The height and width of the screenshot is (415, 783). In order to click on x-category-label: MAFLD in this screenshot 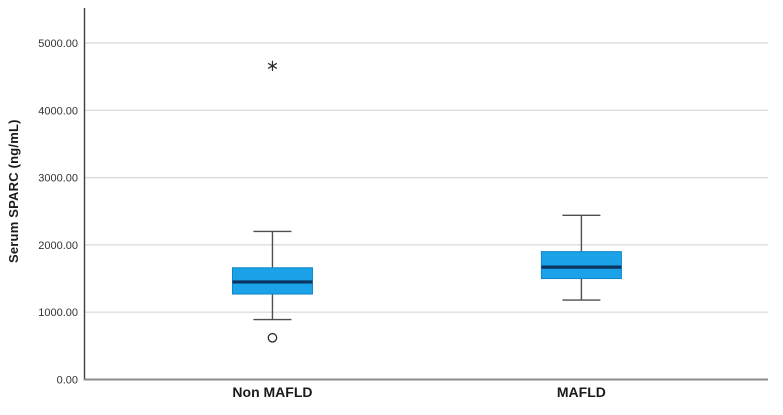, I will do `click(581, 392)`.